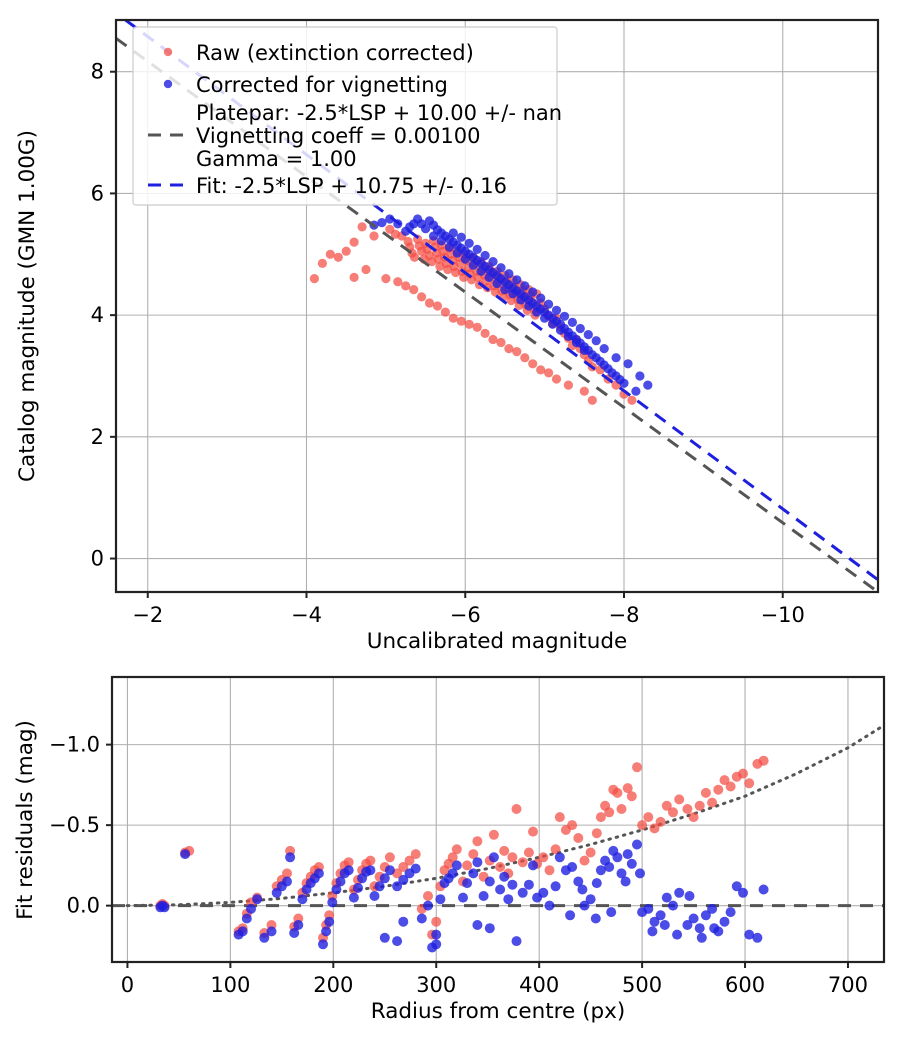 The width and height of the screenshot is (900, 1050). I want to click on bottom-panel-ylabel: Fit residuals (mag), so click(25, 820).